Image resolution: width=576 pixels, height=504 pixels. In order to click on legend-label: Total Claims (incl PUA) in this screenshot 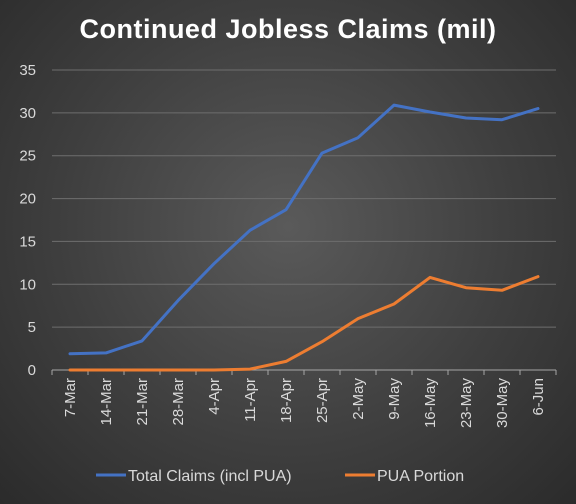, I will do `click(210, 476)`.